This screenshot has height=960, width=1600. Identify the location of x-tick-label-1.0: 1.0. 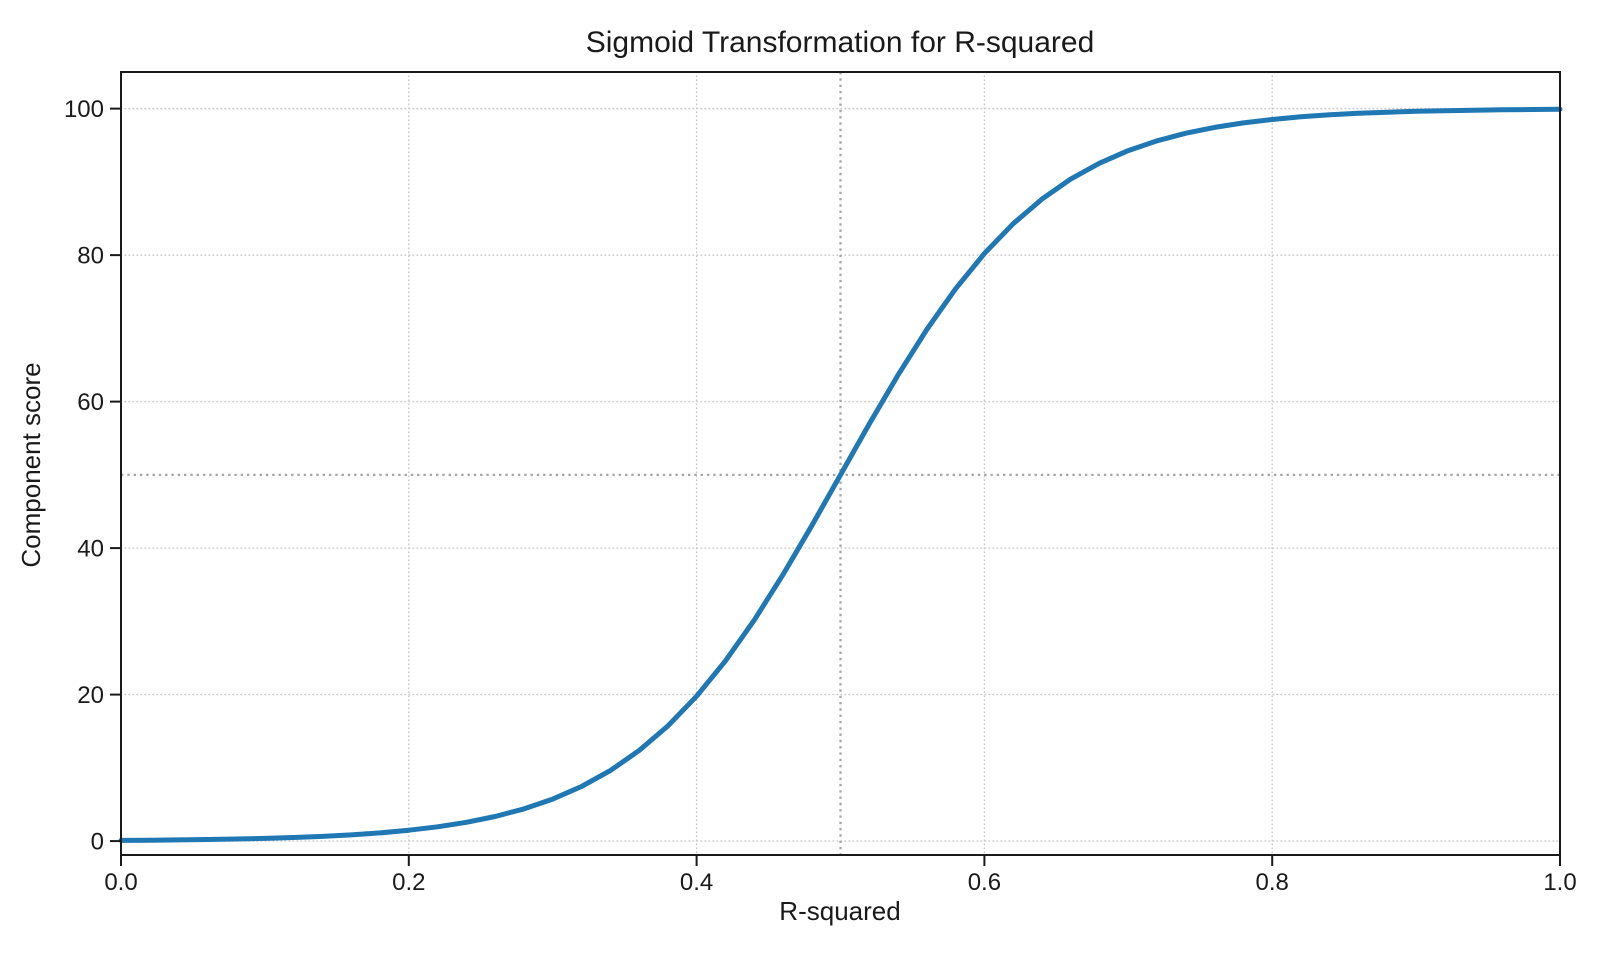
(1559, 882).